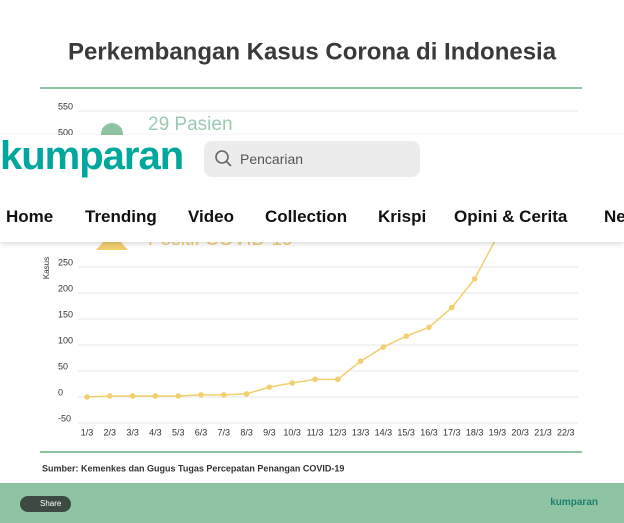  What do you see at coordinates (272, 159) in the screenshot?
I see `search-placeholder: Pencarian` at bounding box center [272, 159].